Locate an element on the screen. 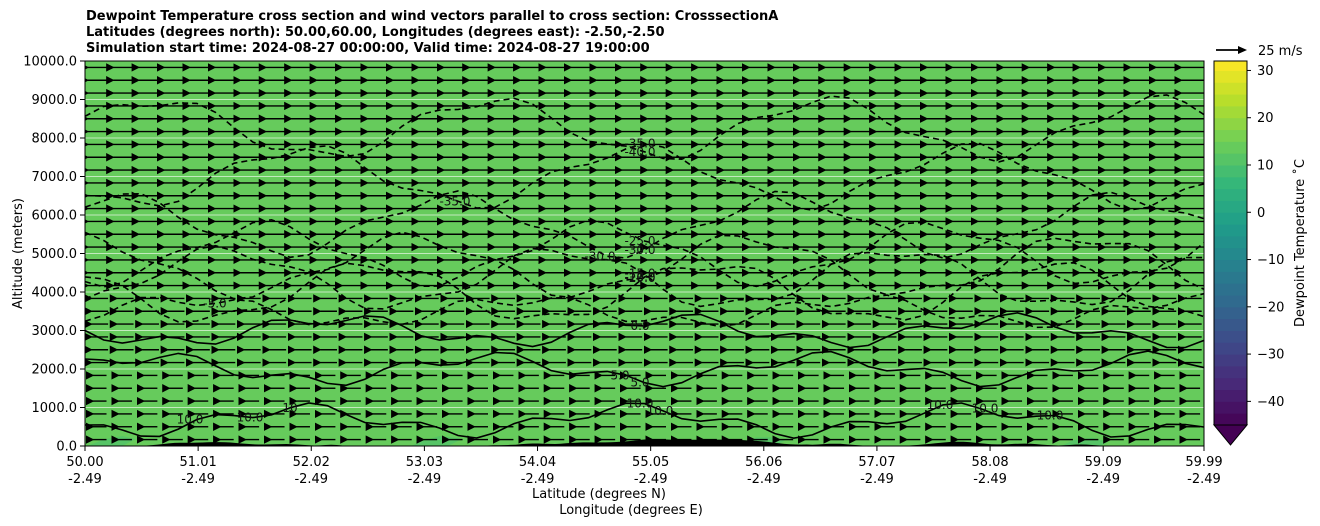  x-tick-label-lat: 59.09 is located at coordinates (1103, 462).